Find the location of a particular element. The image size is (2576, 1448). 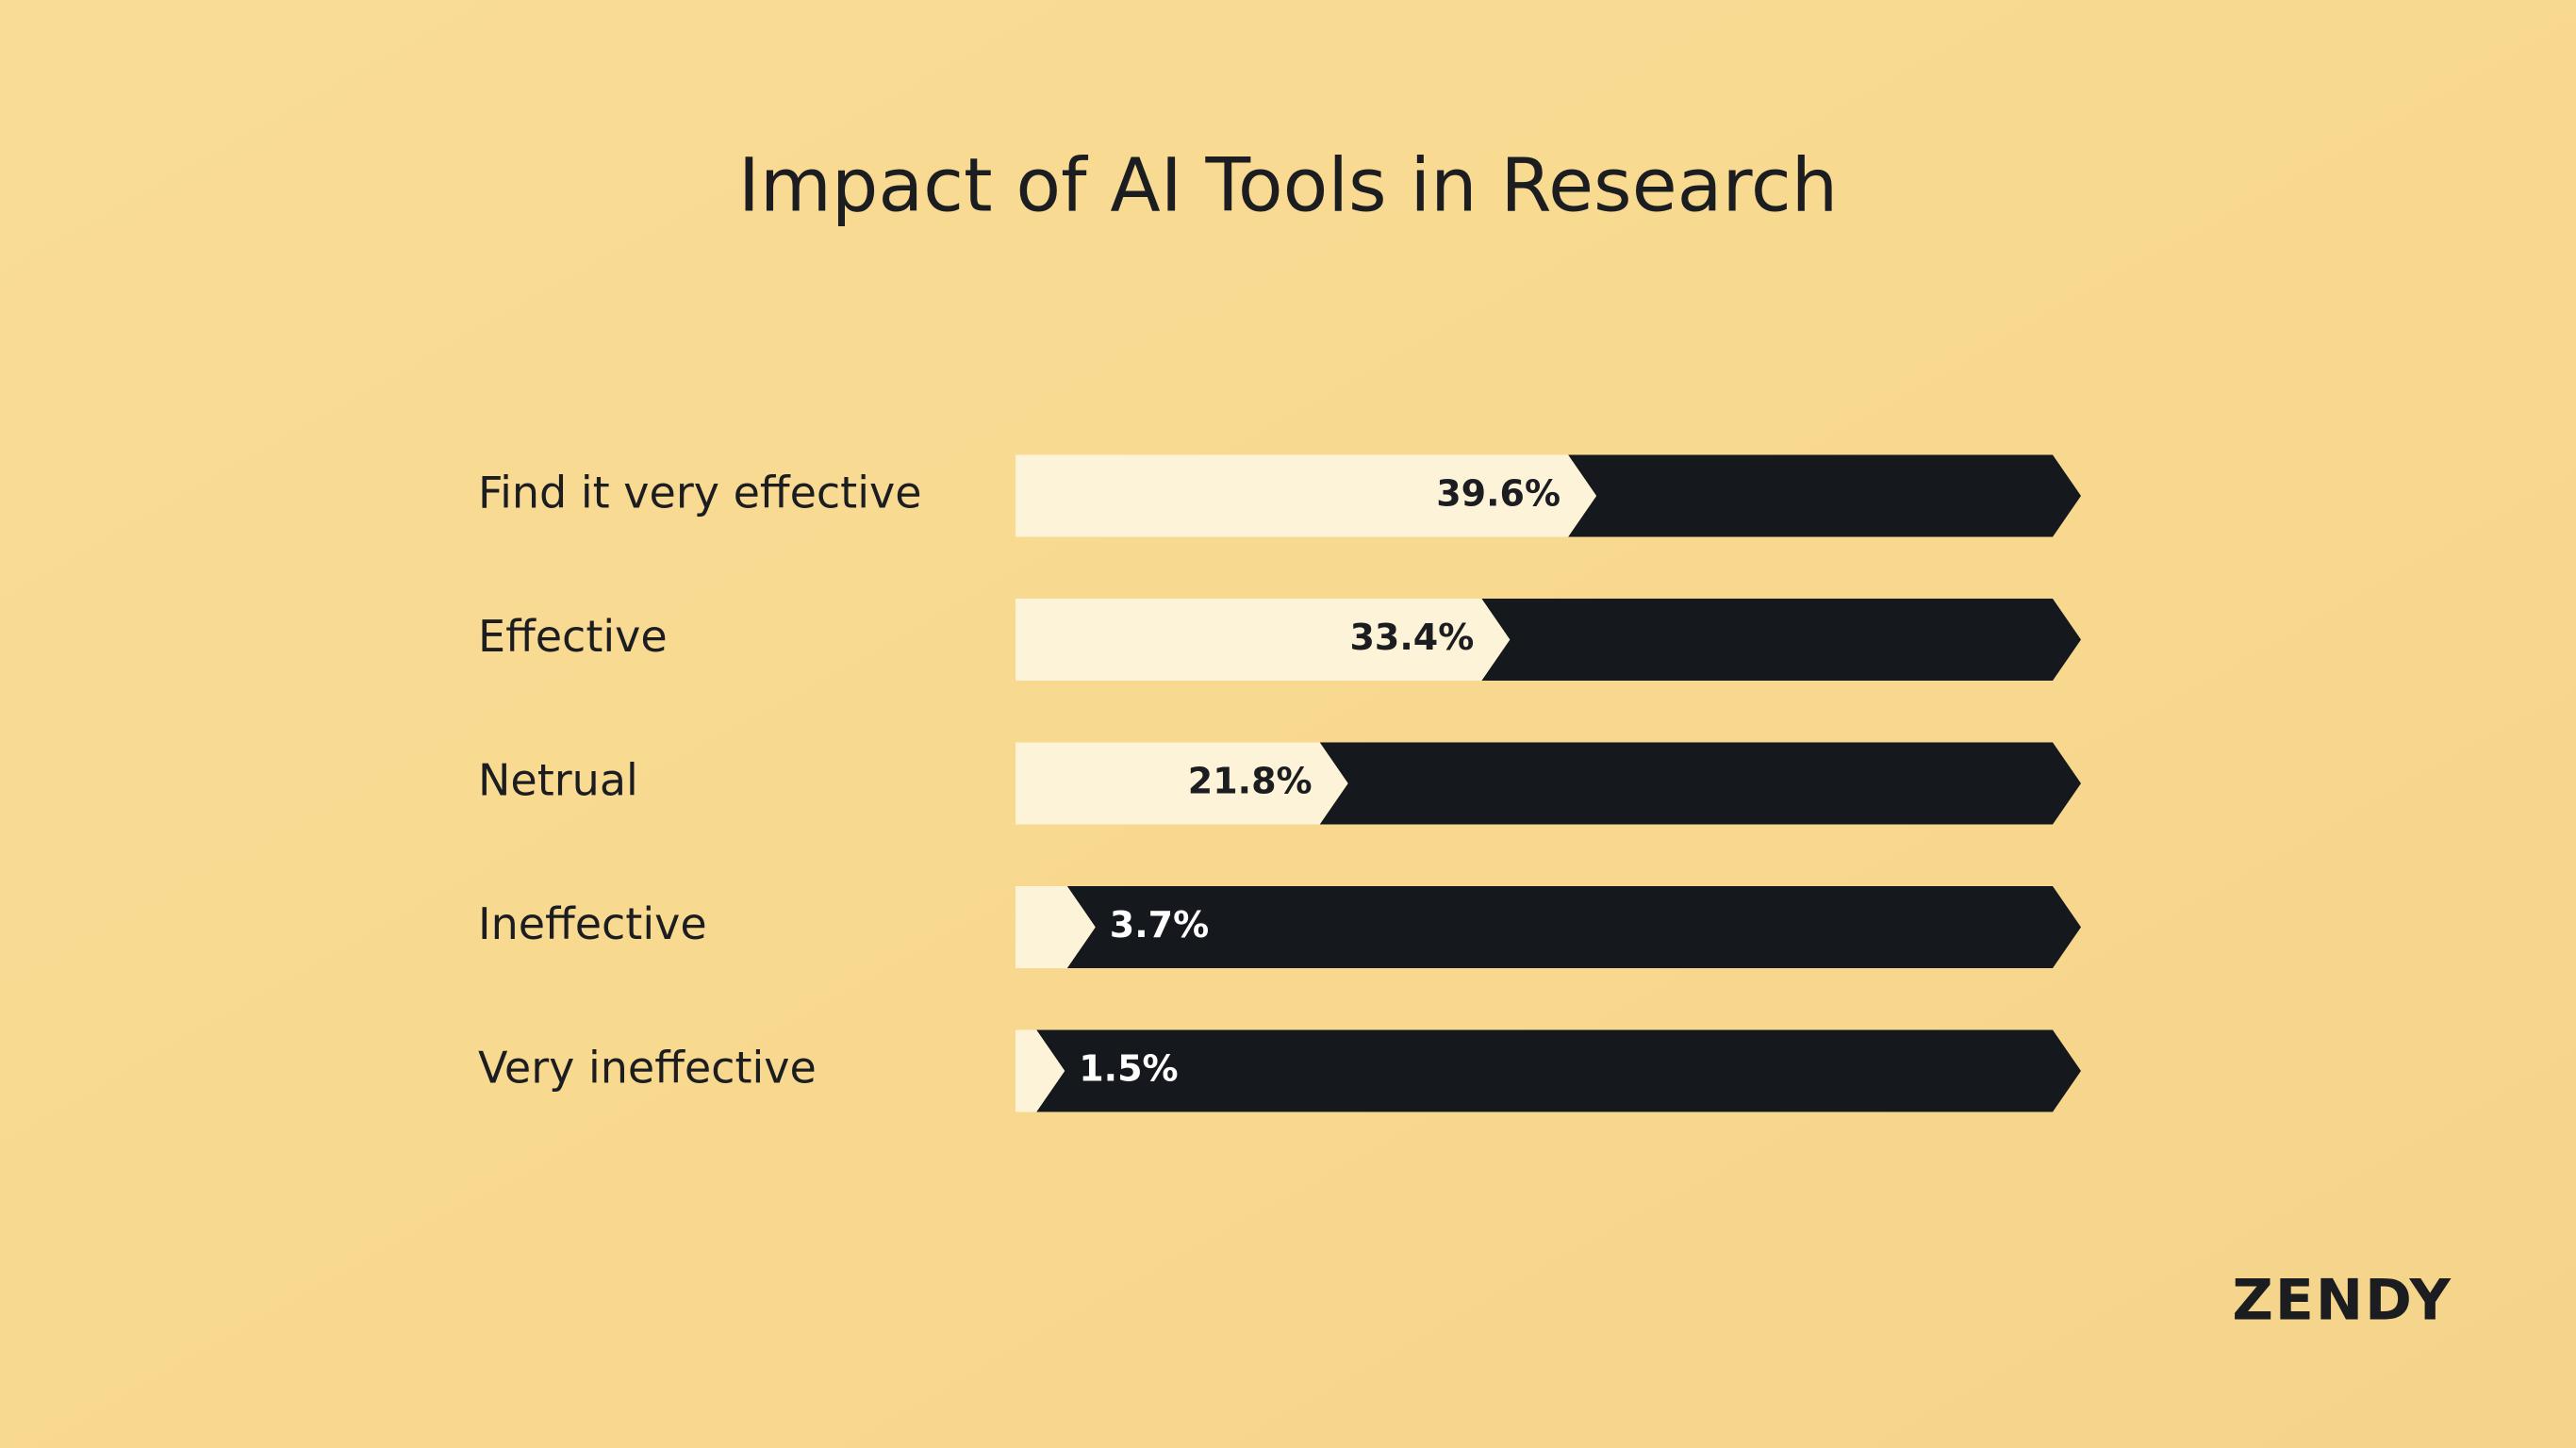

value-label: 3.7% is located at coordinates (1159, 925).